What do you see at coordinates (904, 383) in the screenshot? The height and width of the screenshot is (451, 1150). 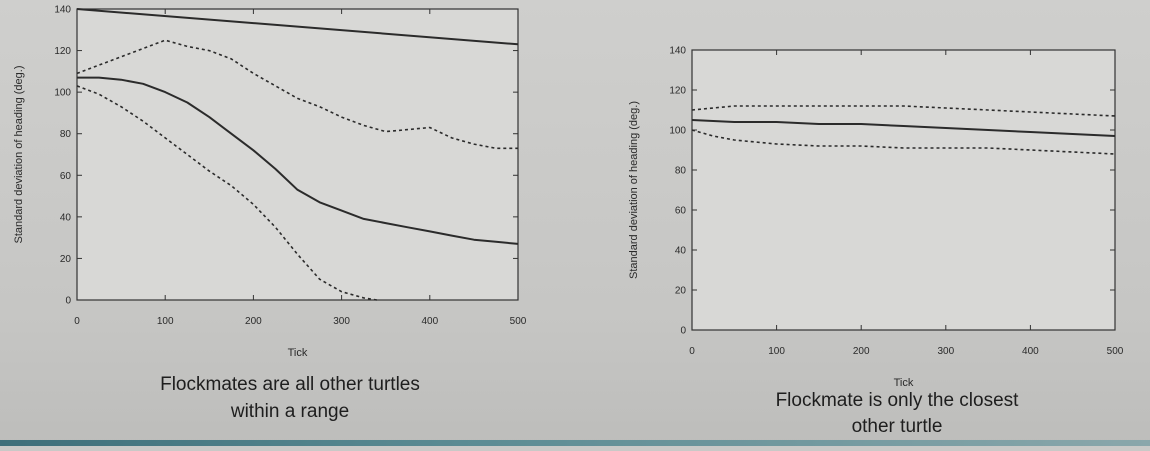 I see `chart-2-x-axis-label: Tick` at bounding box center [904, 383].